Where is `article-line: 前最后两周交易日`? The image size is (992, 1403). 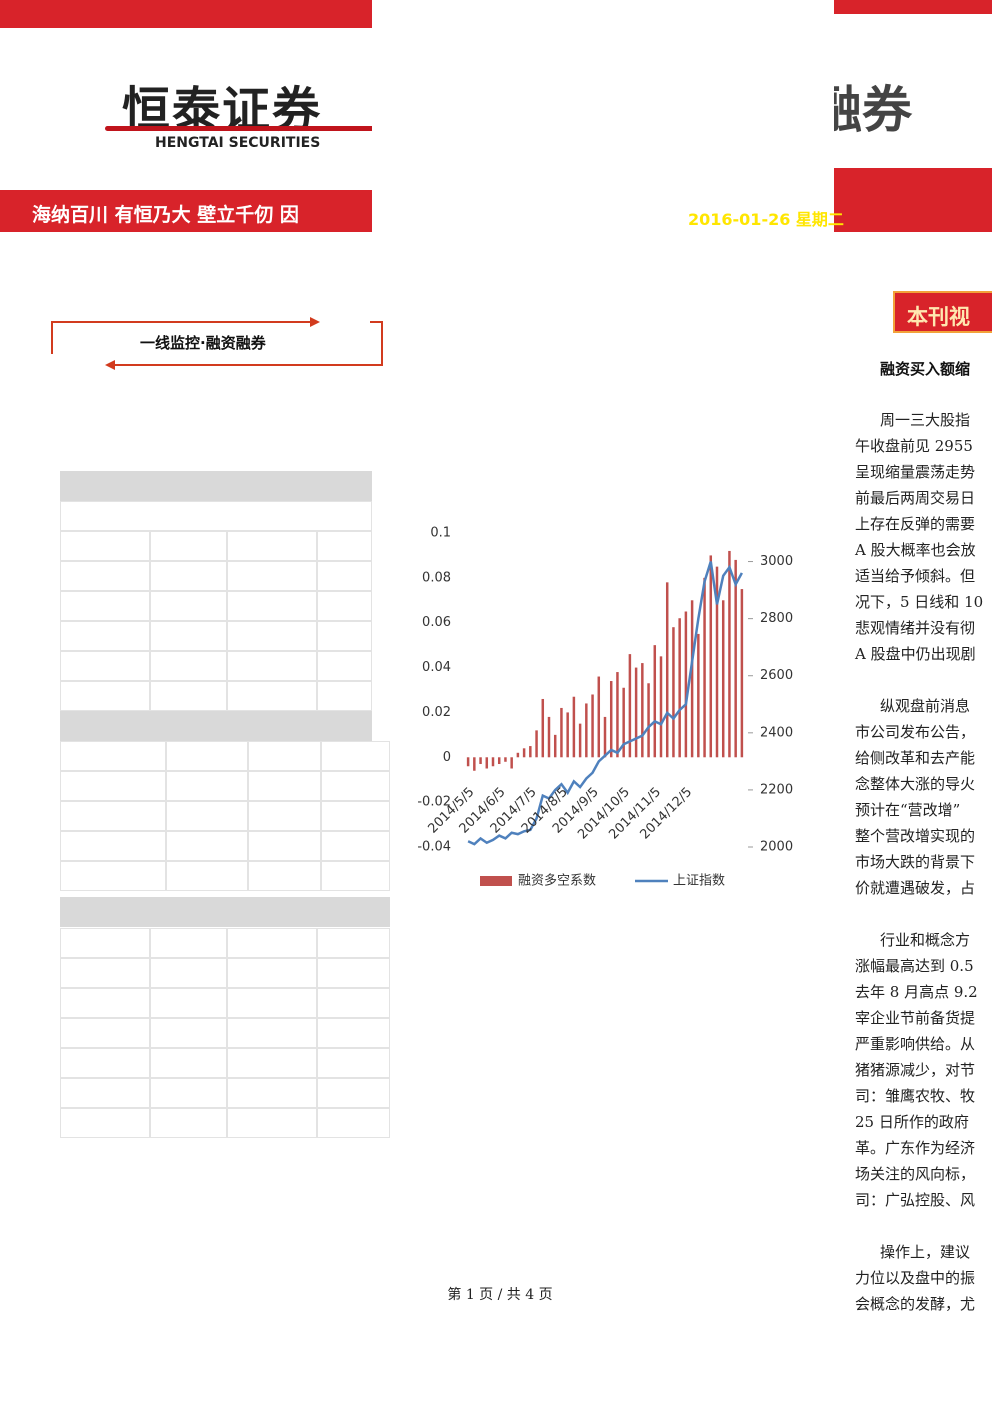
article-line: 前最后两周交易日 is located at coordinates (915, 498).